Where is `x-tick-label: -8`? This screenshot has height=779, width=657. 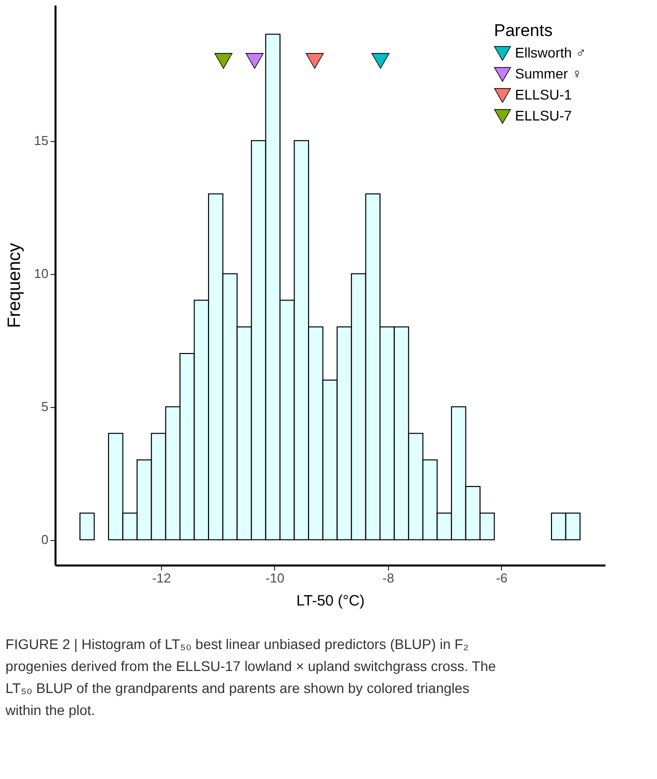 x-tick-label: -8 is located at coordinates (388, 578).